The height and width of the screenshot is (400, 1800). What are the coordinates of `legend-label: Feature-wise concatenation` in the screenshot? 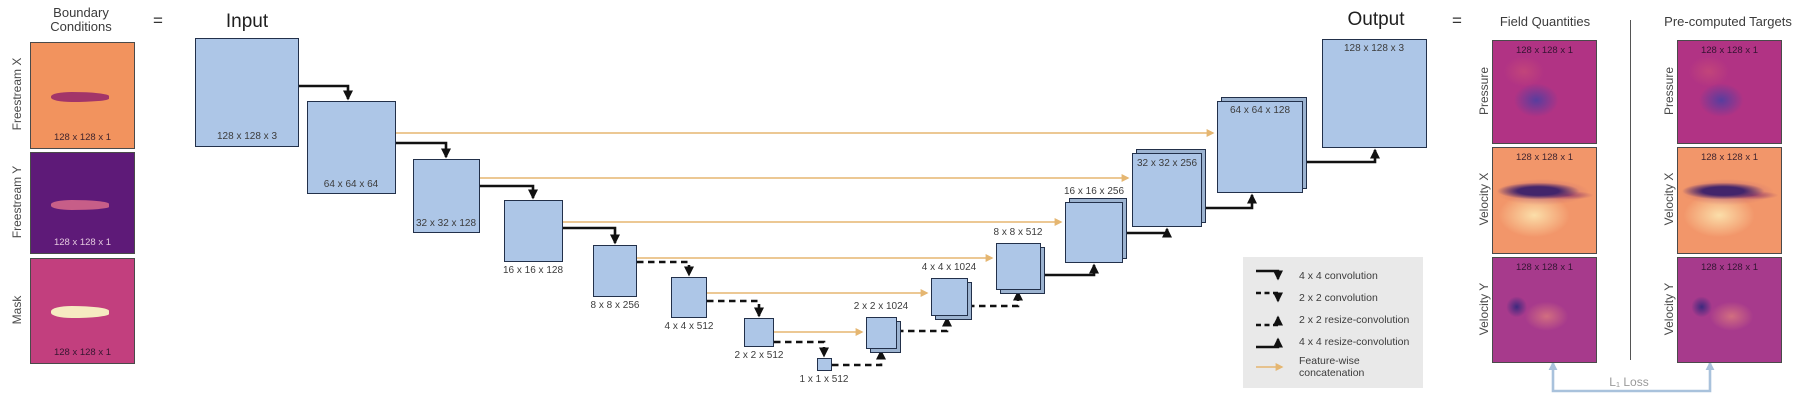 It's located at (1332, 367).